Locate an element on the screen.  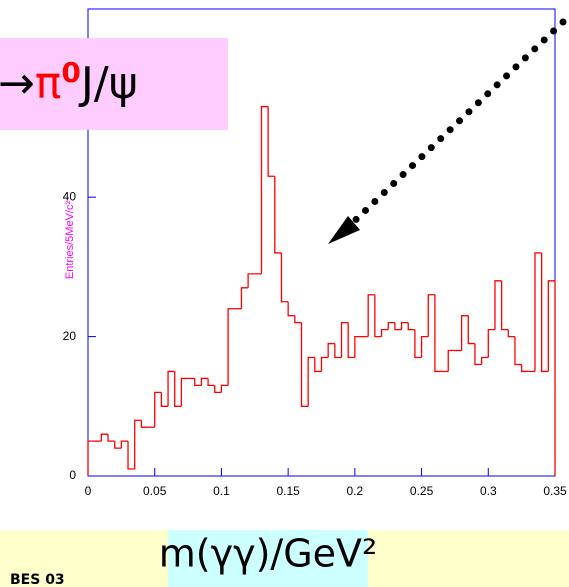
decay-box is located at coordinates (114, 84).